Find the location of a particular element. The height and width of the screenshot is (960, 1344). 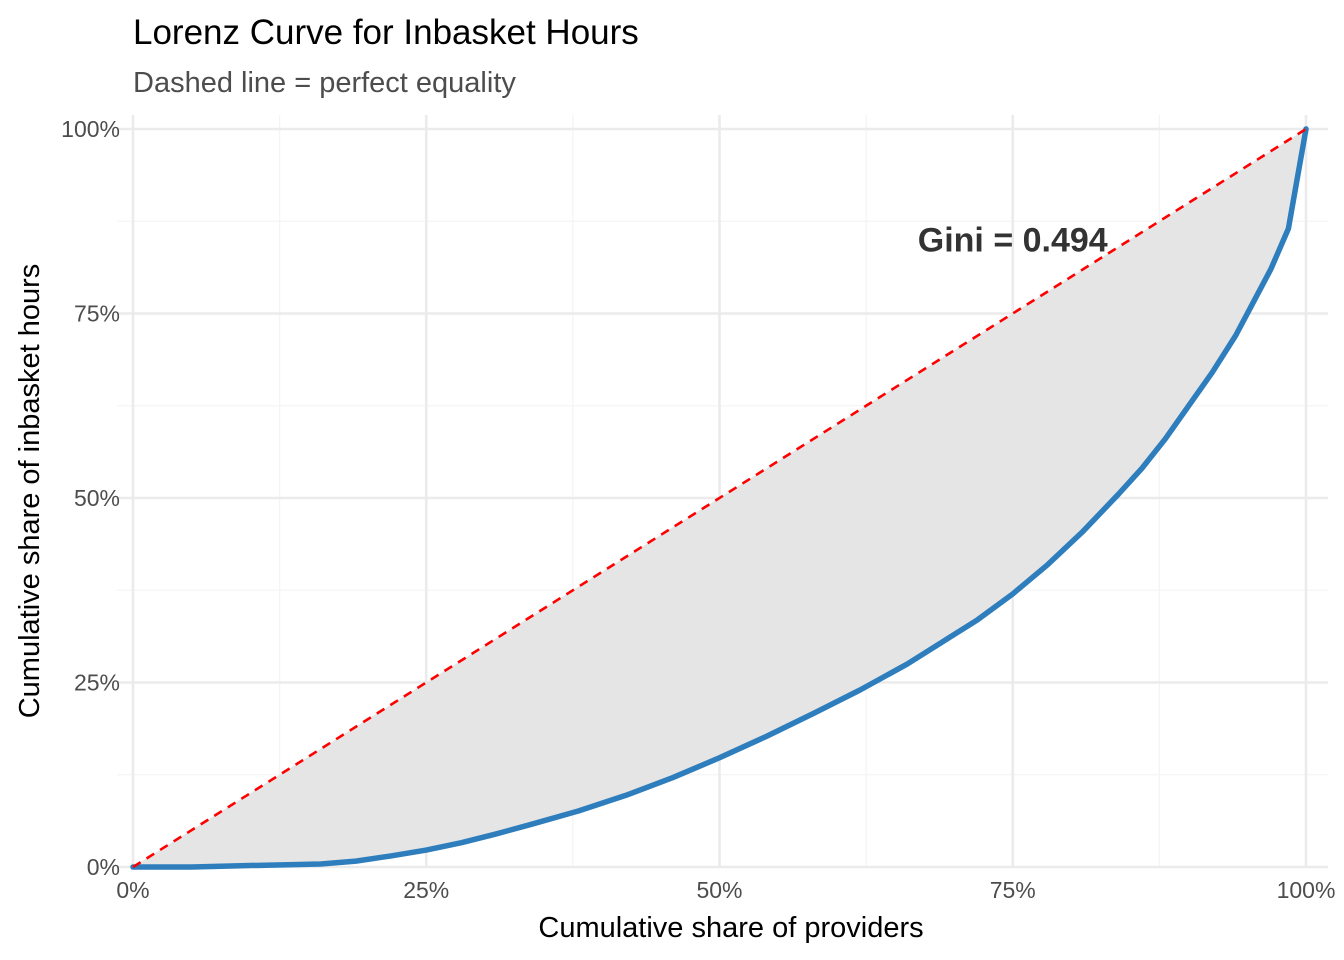

y-tick-label: 100% is located at coordinates (90, 129).